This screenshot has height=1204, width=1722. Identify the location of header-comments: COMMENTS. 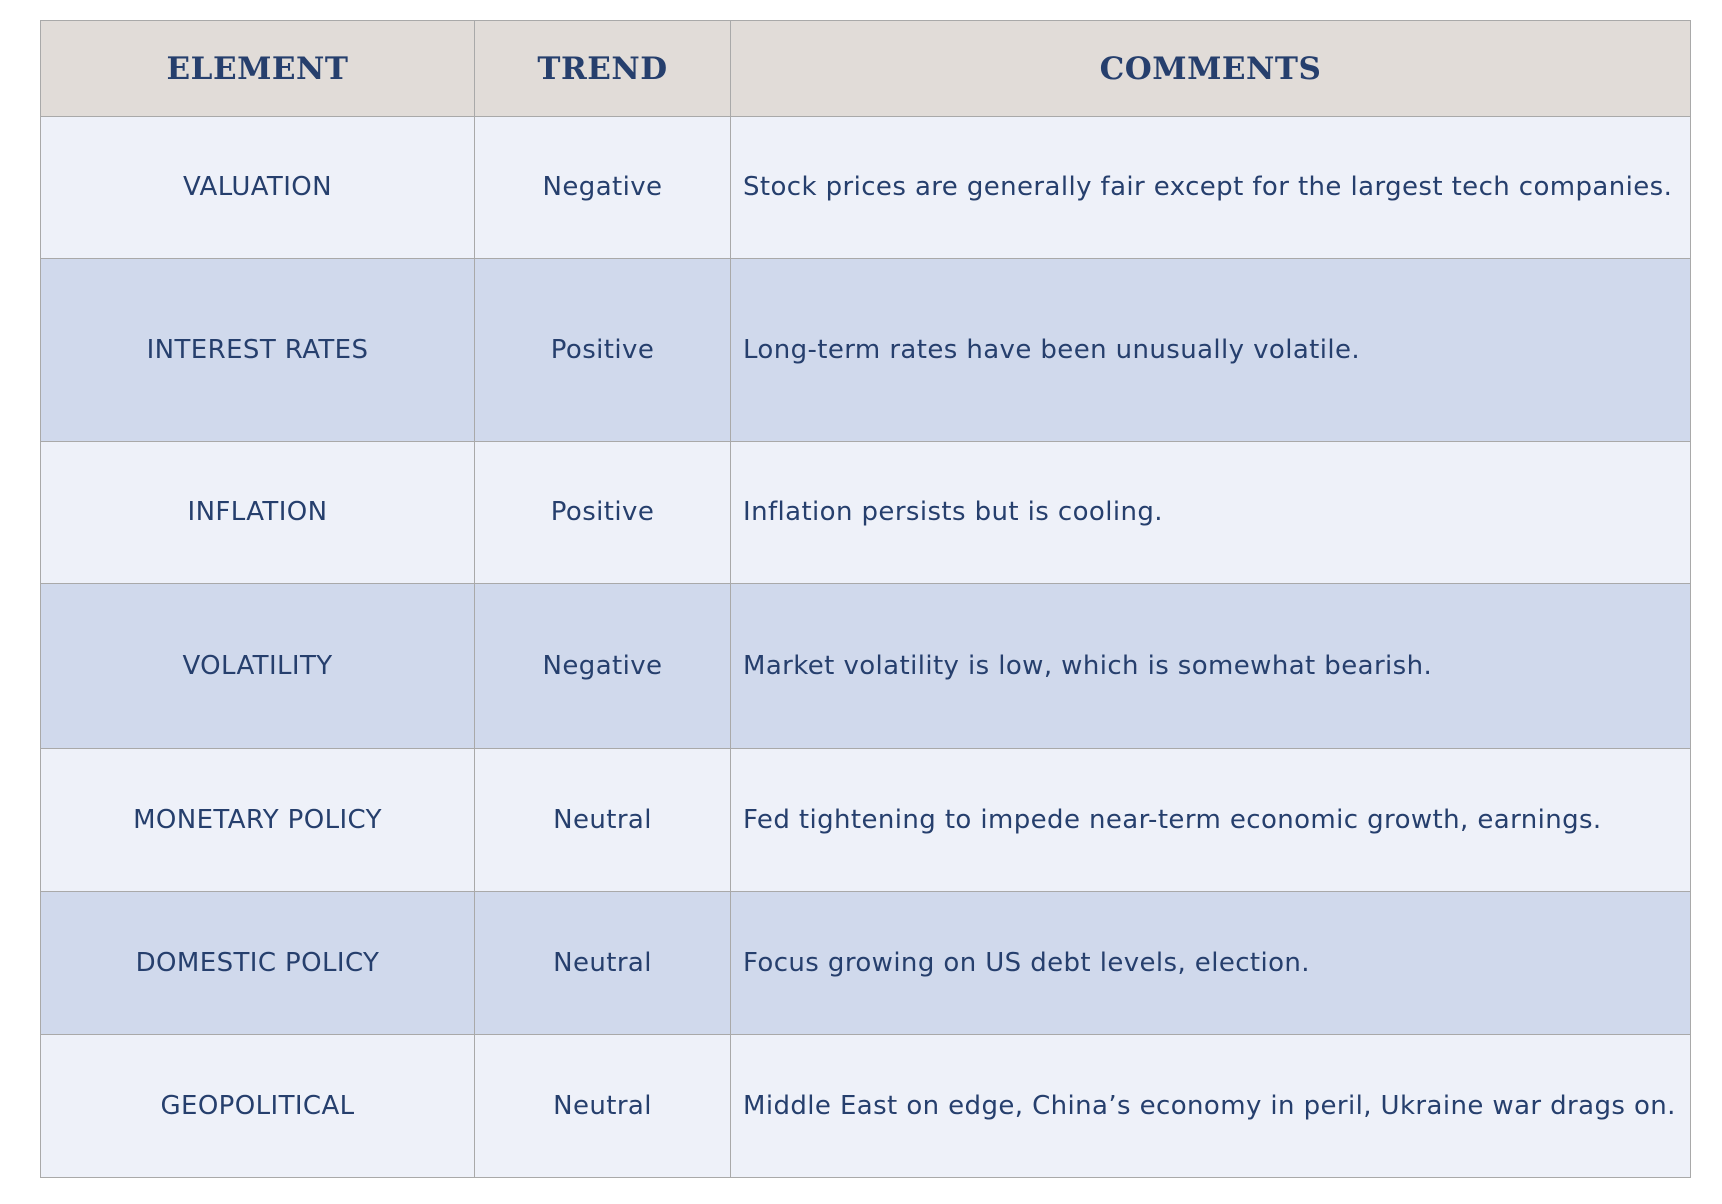
(1210, 68).